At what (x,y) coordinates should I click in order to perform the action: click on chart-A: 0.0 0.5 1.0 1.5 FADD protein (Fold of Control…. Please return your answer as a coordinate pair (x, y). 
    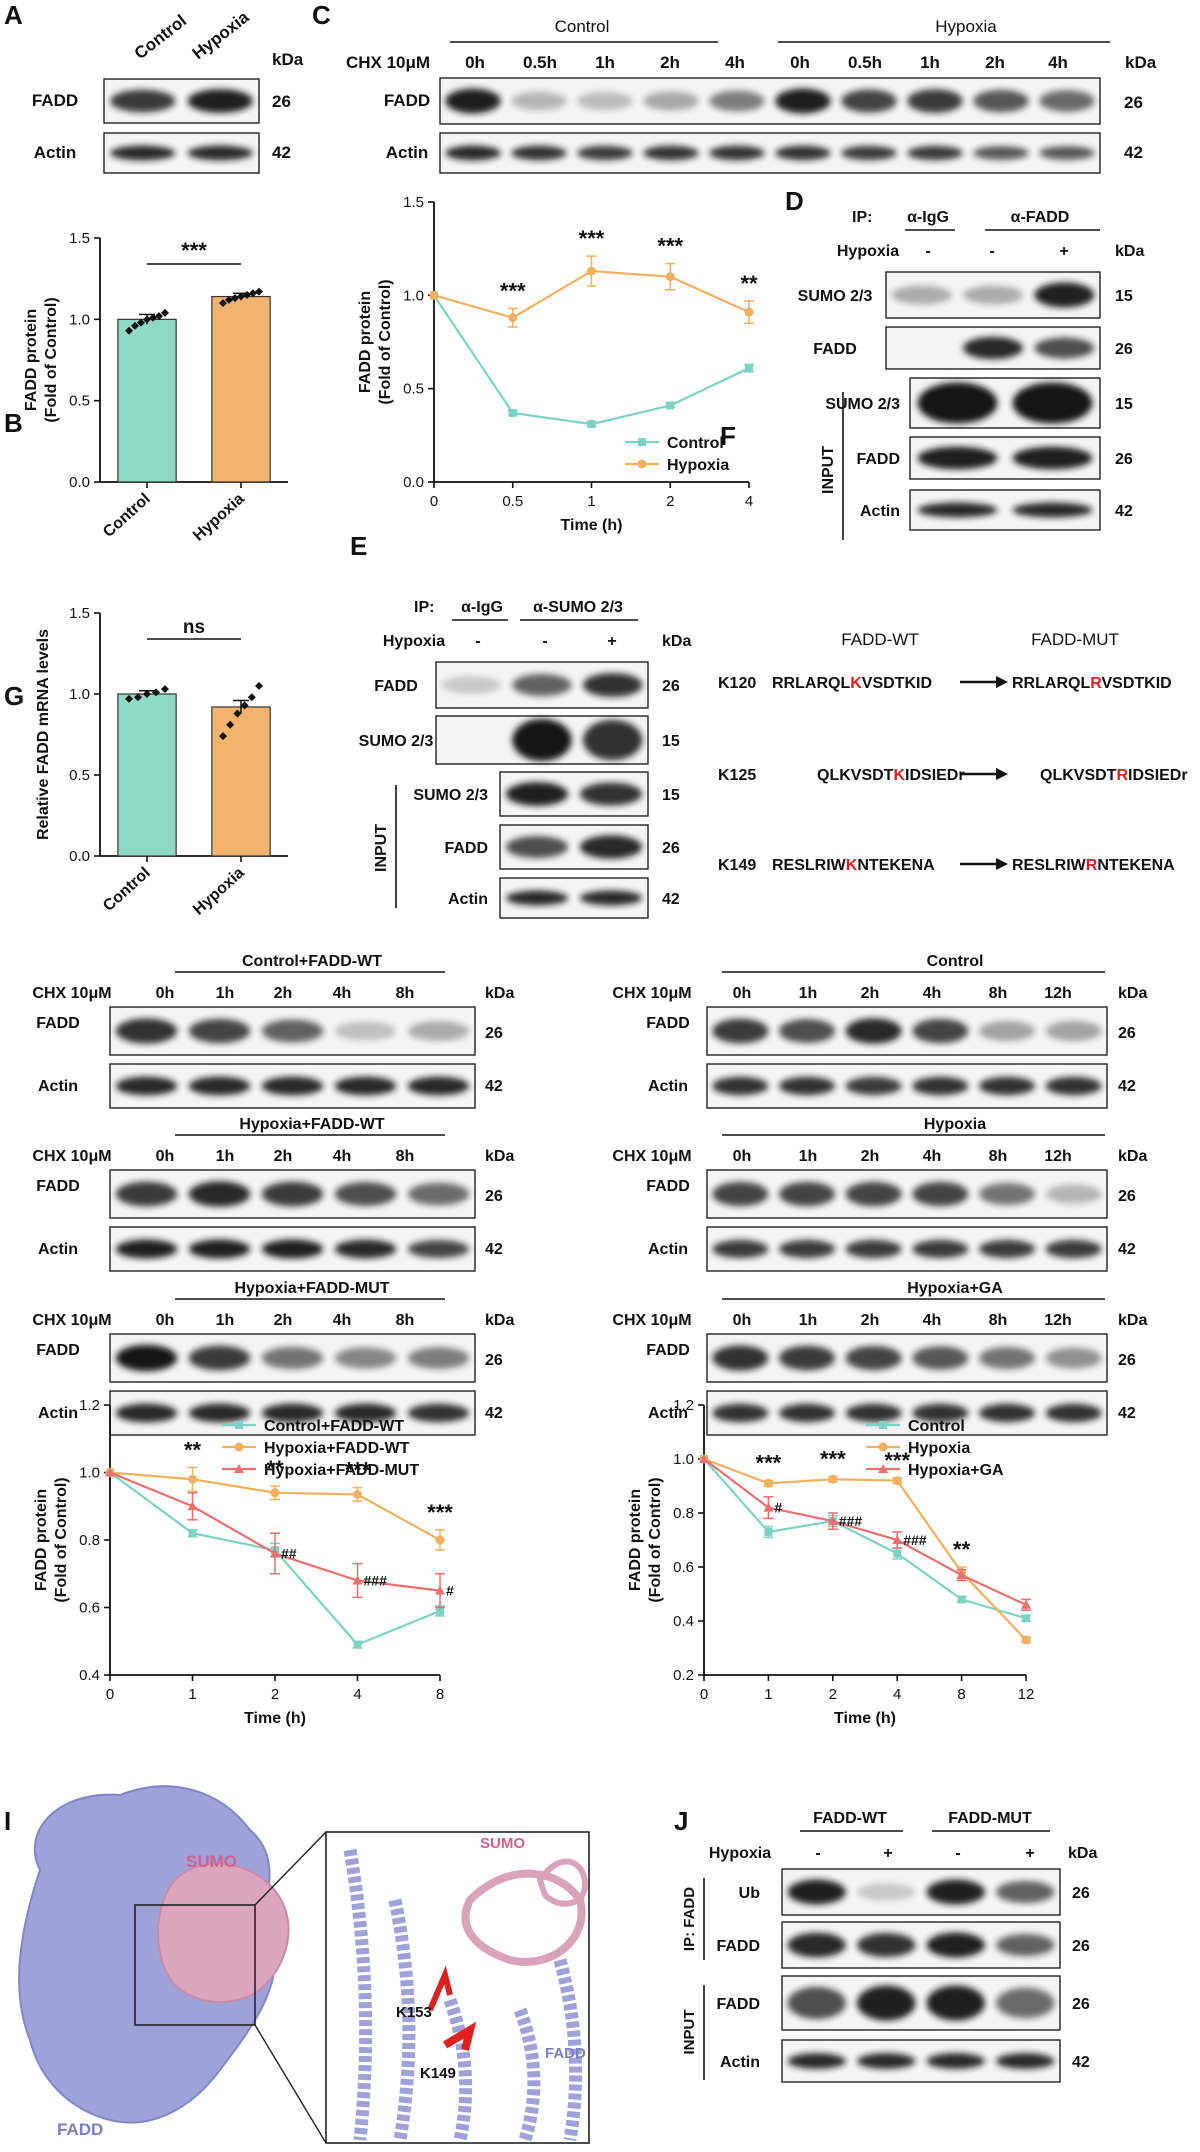
    Looking at the image, I should click on (155, 387).